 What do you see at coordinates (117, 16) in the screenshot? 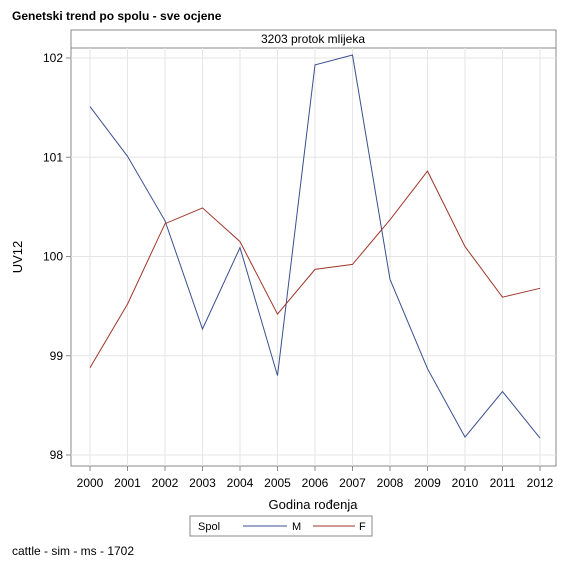
I see `chart-title: Genetski trend po spolu - sve ocjene` at bounding box center [117, 16].